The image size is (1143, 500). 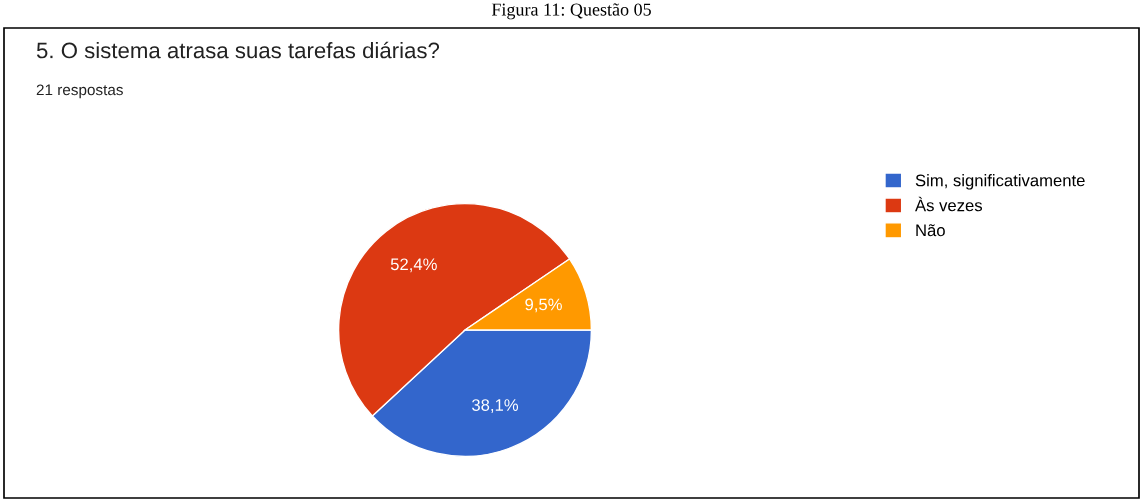 I want to click on legend-label: Sim, significativamente, so click(x=1000, y=182).